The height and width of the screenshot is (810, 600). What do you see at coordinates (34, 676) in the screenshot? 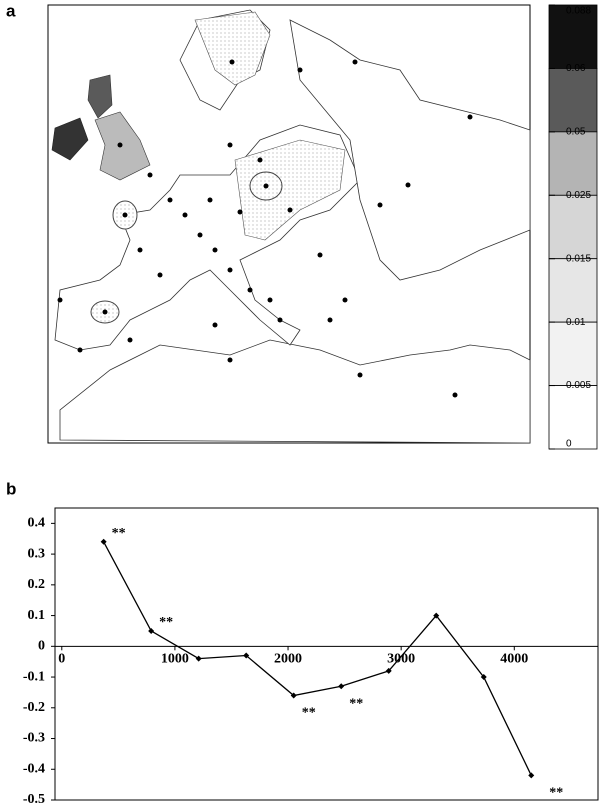
I see `y-tick-label: -0.1` at bounding box center [34, 676].